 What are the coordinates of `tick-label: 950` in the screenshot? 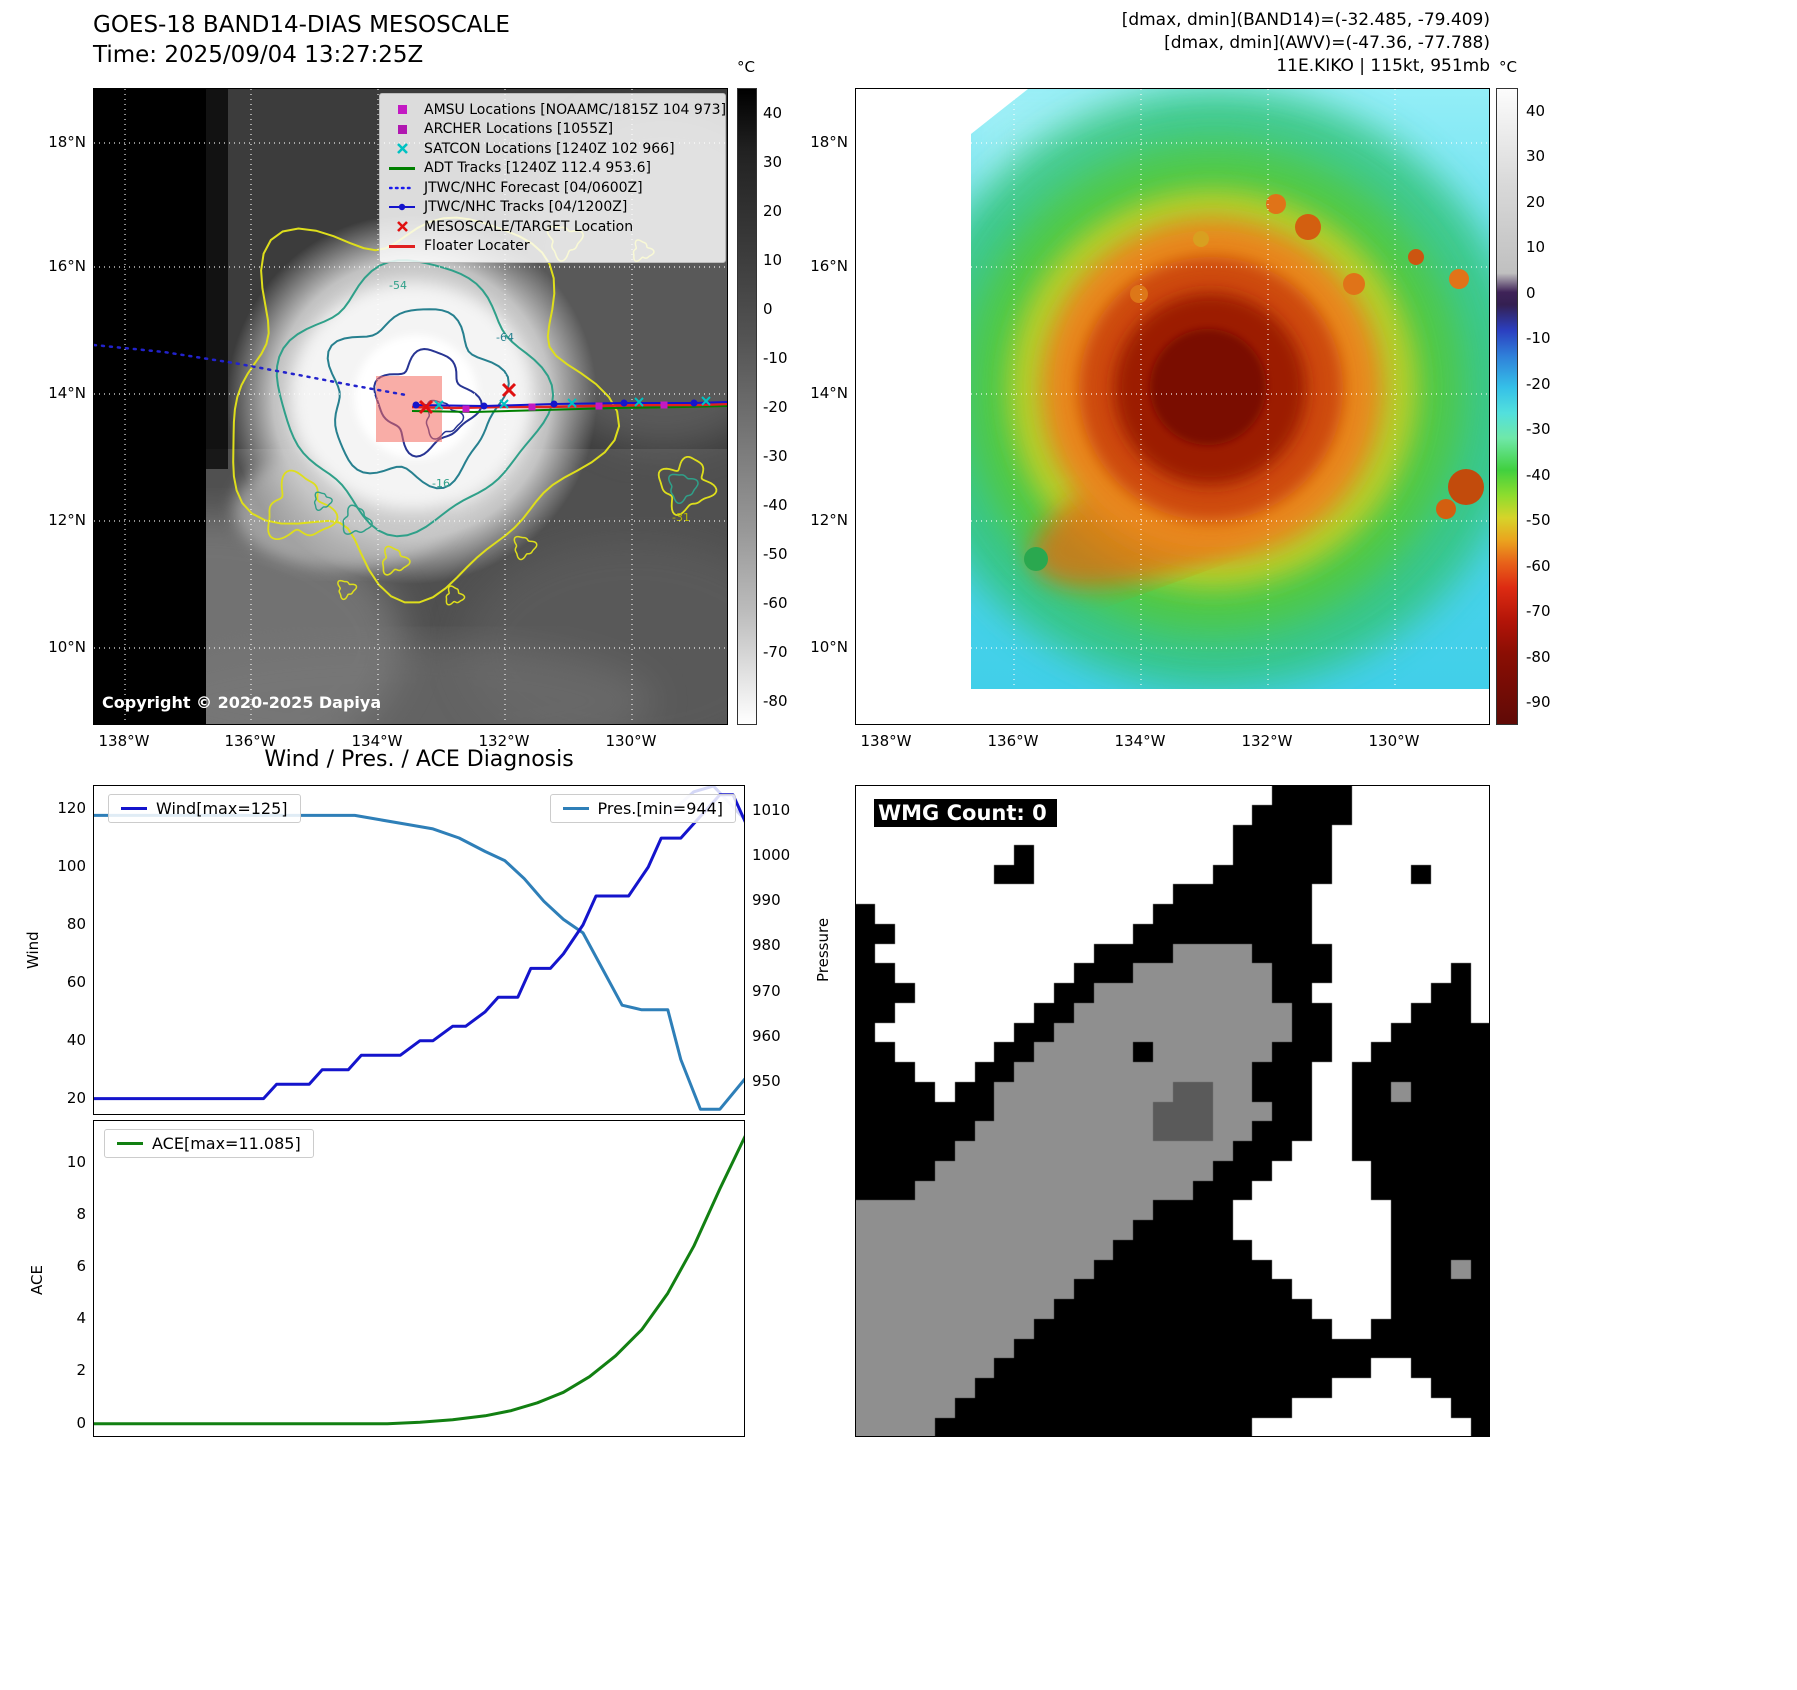 It's located at (766, 1081).